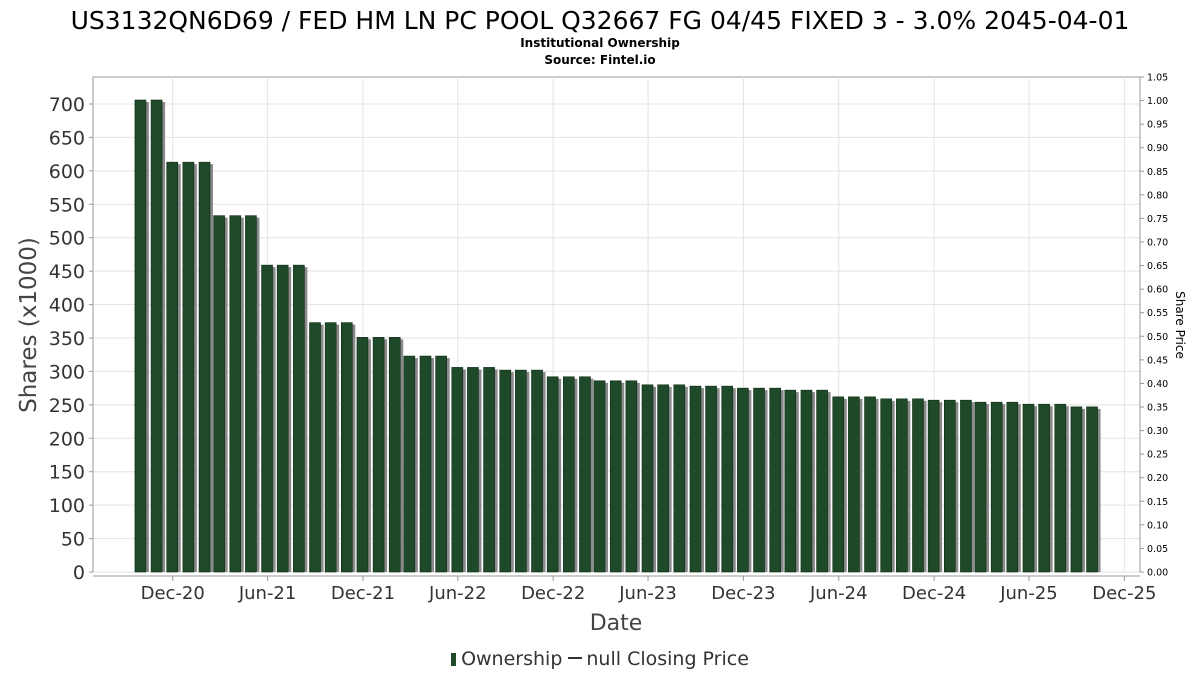 This screenshot has width=1200, height=675. Describe the element at coordinates (1157, 172) in the screenshot. I see `y-right-tick-label: 0.85` at that location.